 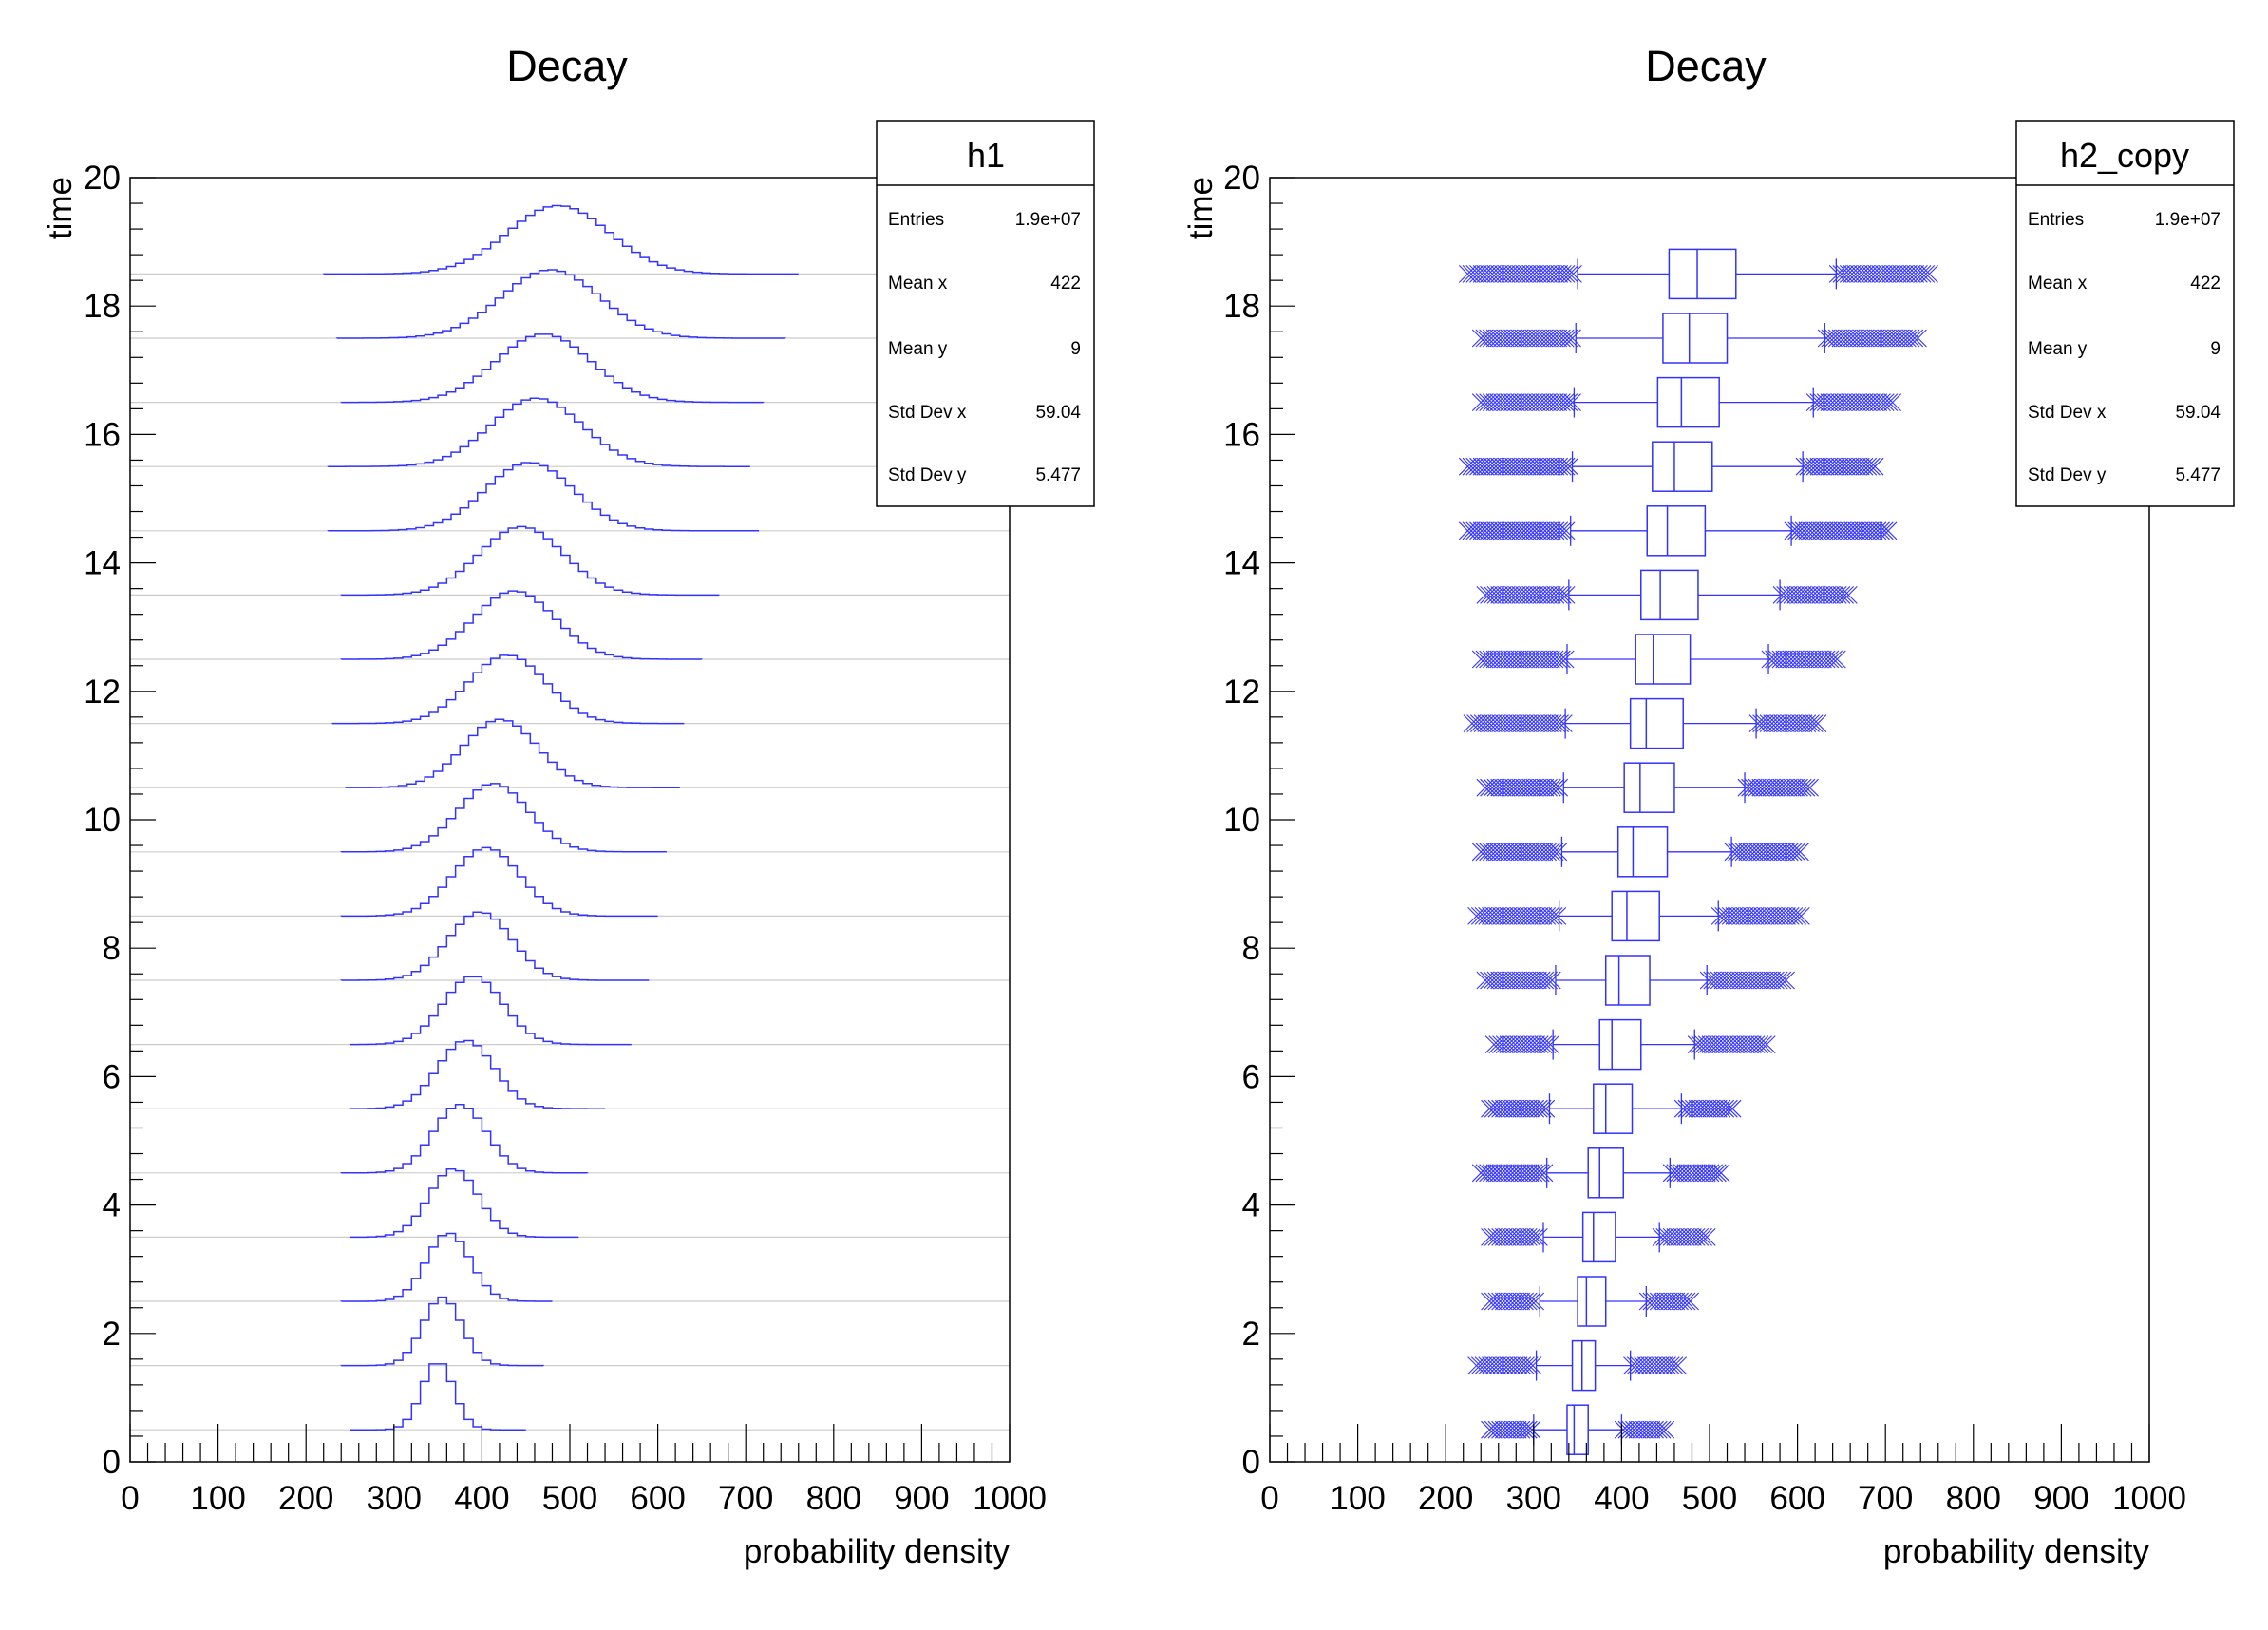 What do you see at coordinates (2125, 155) in the screenshot?
I see `stats-title: h2_copy` at bounding box center [2125, 155].